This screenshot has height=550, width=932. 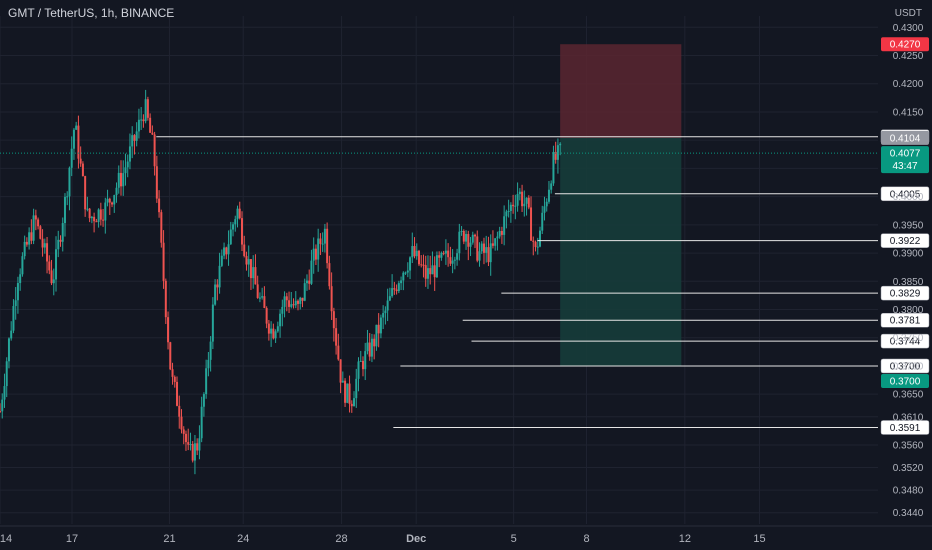 What do you see at coordinates (908, 513) in the screenshot?
I see `y-tick-label: 0.3440` at bounding box center [908, 513].